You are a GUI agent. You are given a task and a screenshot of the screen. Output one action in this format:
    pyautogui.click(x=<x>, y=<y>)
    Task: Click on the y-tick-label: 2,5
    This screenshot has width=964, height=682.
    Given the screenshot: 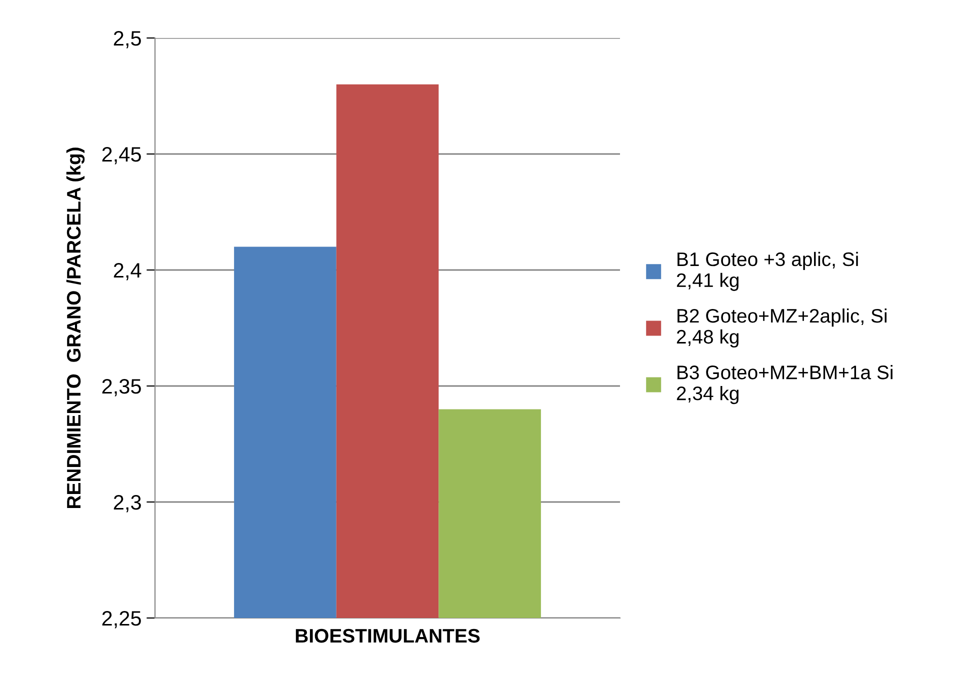 What is the action you would take?
    pyautogui.click(x=127, y=39)
    